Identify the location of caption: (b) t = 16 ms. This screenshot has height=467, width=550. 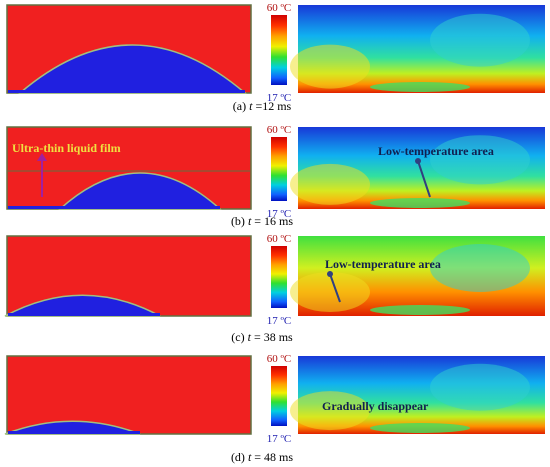
(262, 221).